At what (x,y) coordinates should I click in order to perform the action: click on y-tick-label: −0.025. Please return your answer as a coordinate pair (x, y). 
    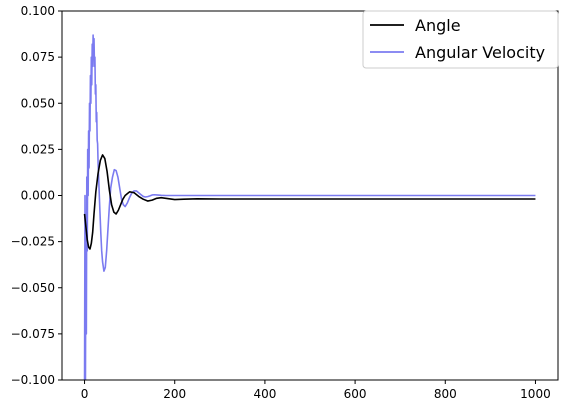
    Looking at the image, I should click on (33, 242).